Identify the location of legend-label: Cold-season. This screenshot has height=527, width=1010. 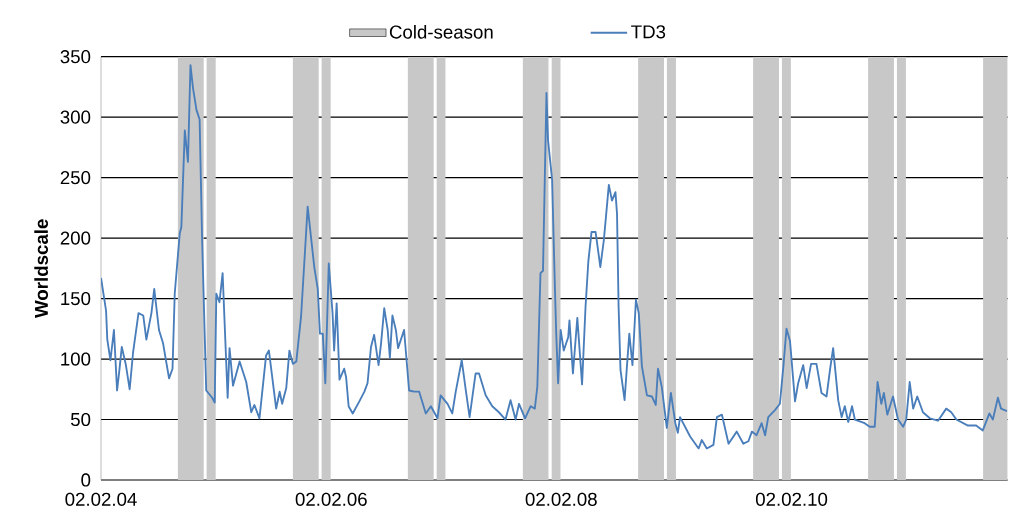
(441, 31).